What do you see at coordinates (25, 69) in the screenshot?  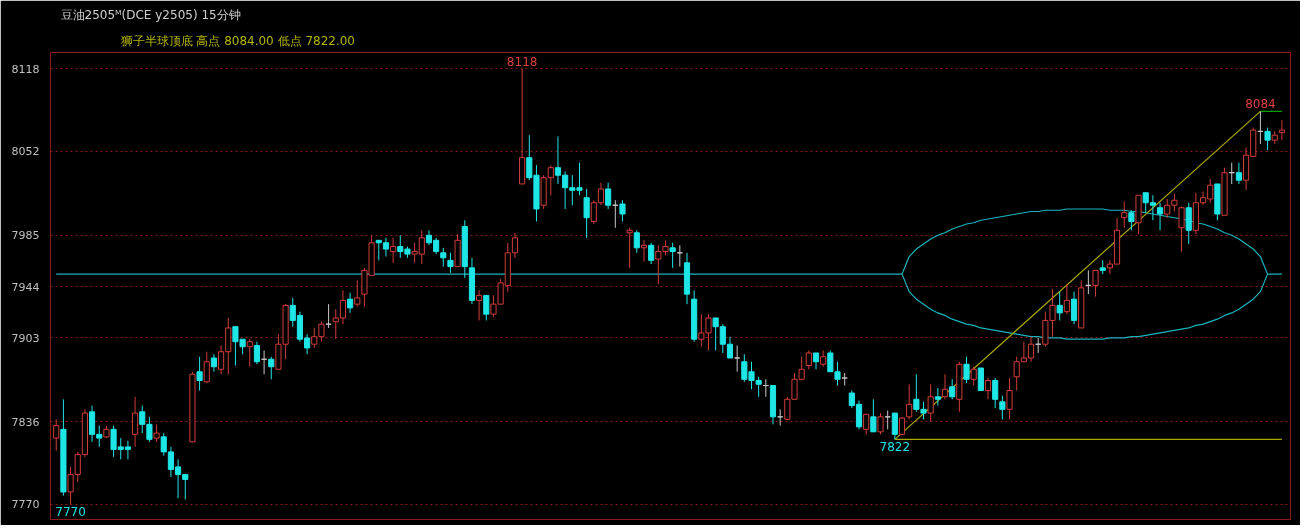 I see `y-tick-label: 8118` at bounding box center [25, 69].